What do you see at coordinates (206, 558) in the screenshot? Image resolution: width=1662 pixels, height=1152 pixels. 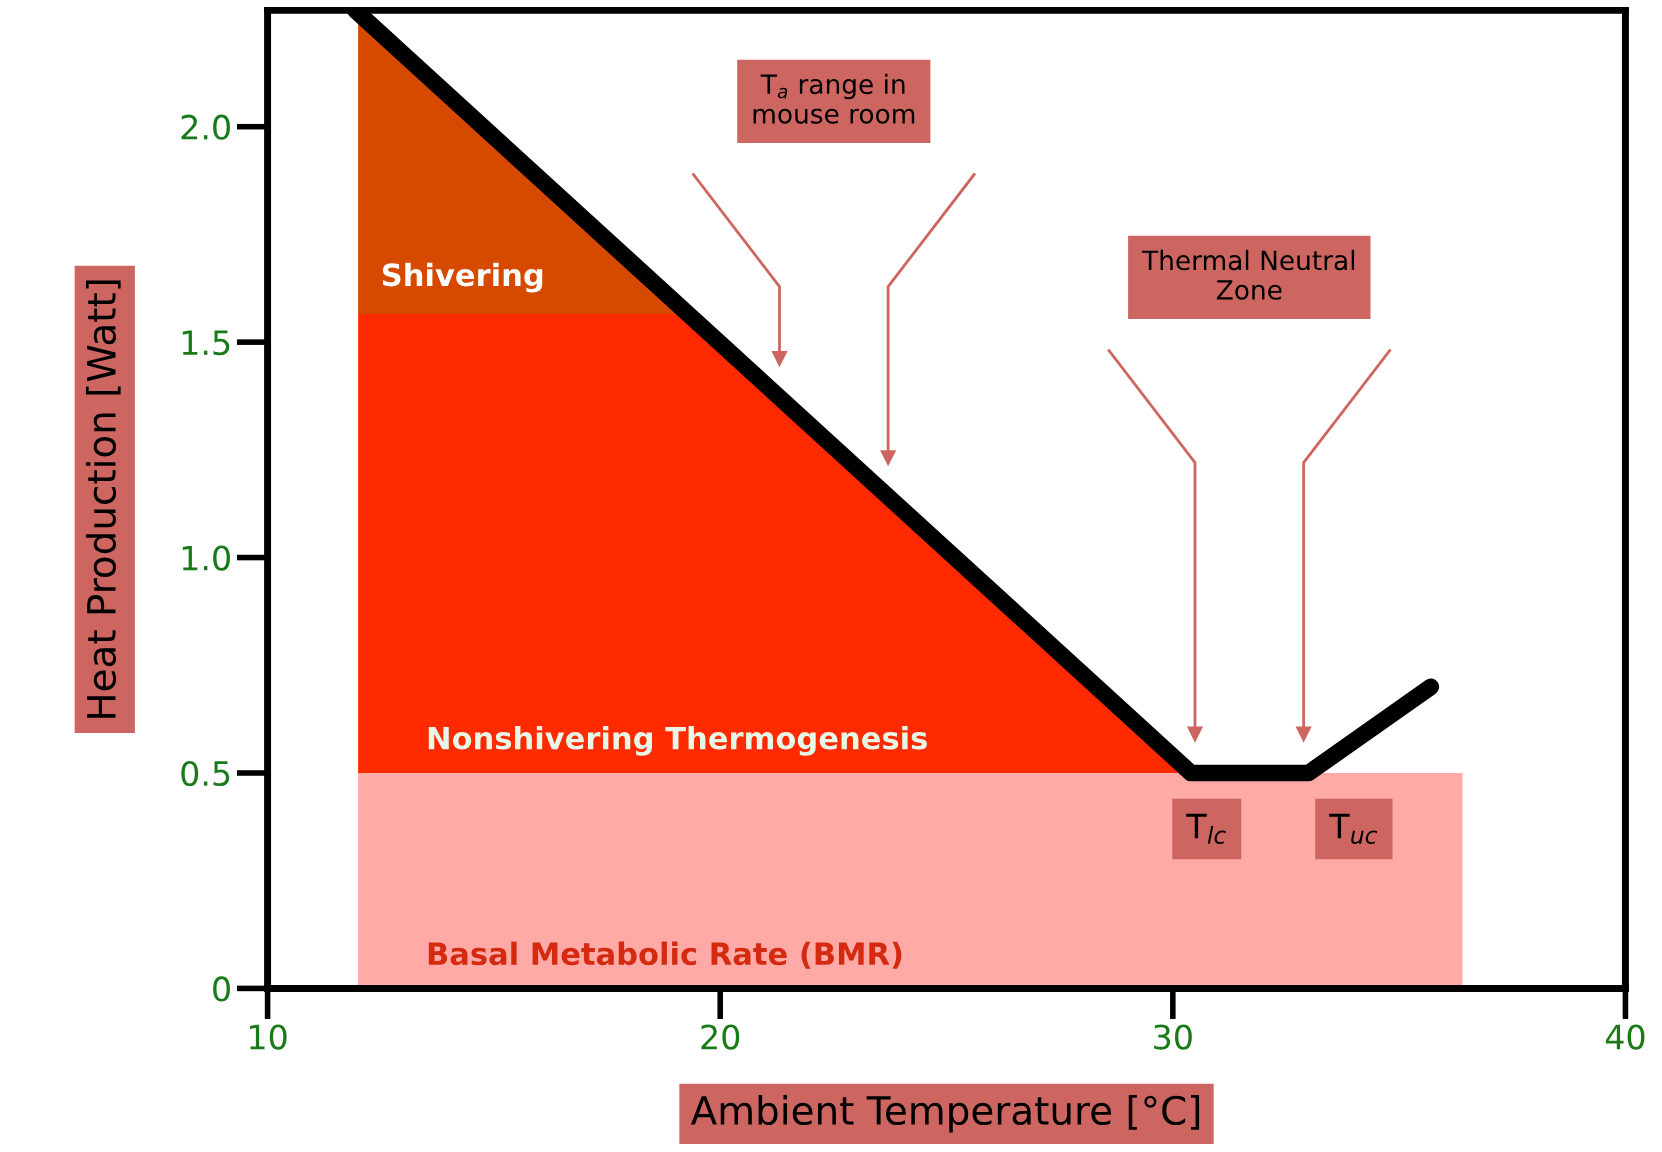 I see `y-tick-label: 1.0` at bounding box center [206, 558].